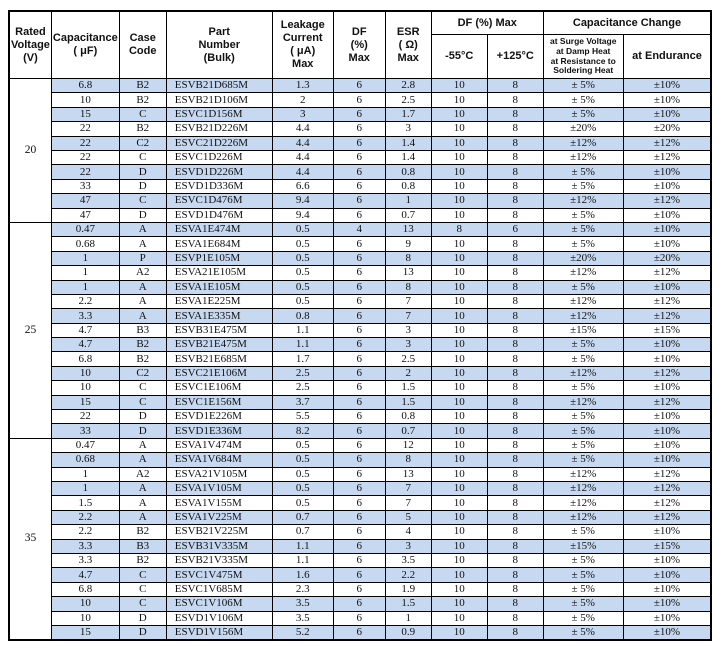 This screenshot has width=722, height=656. What do you see at coordinates (85, 575) in the screenshot?
I see `cell-capacitance: 4.7` at bounding box center [85, 575].